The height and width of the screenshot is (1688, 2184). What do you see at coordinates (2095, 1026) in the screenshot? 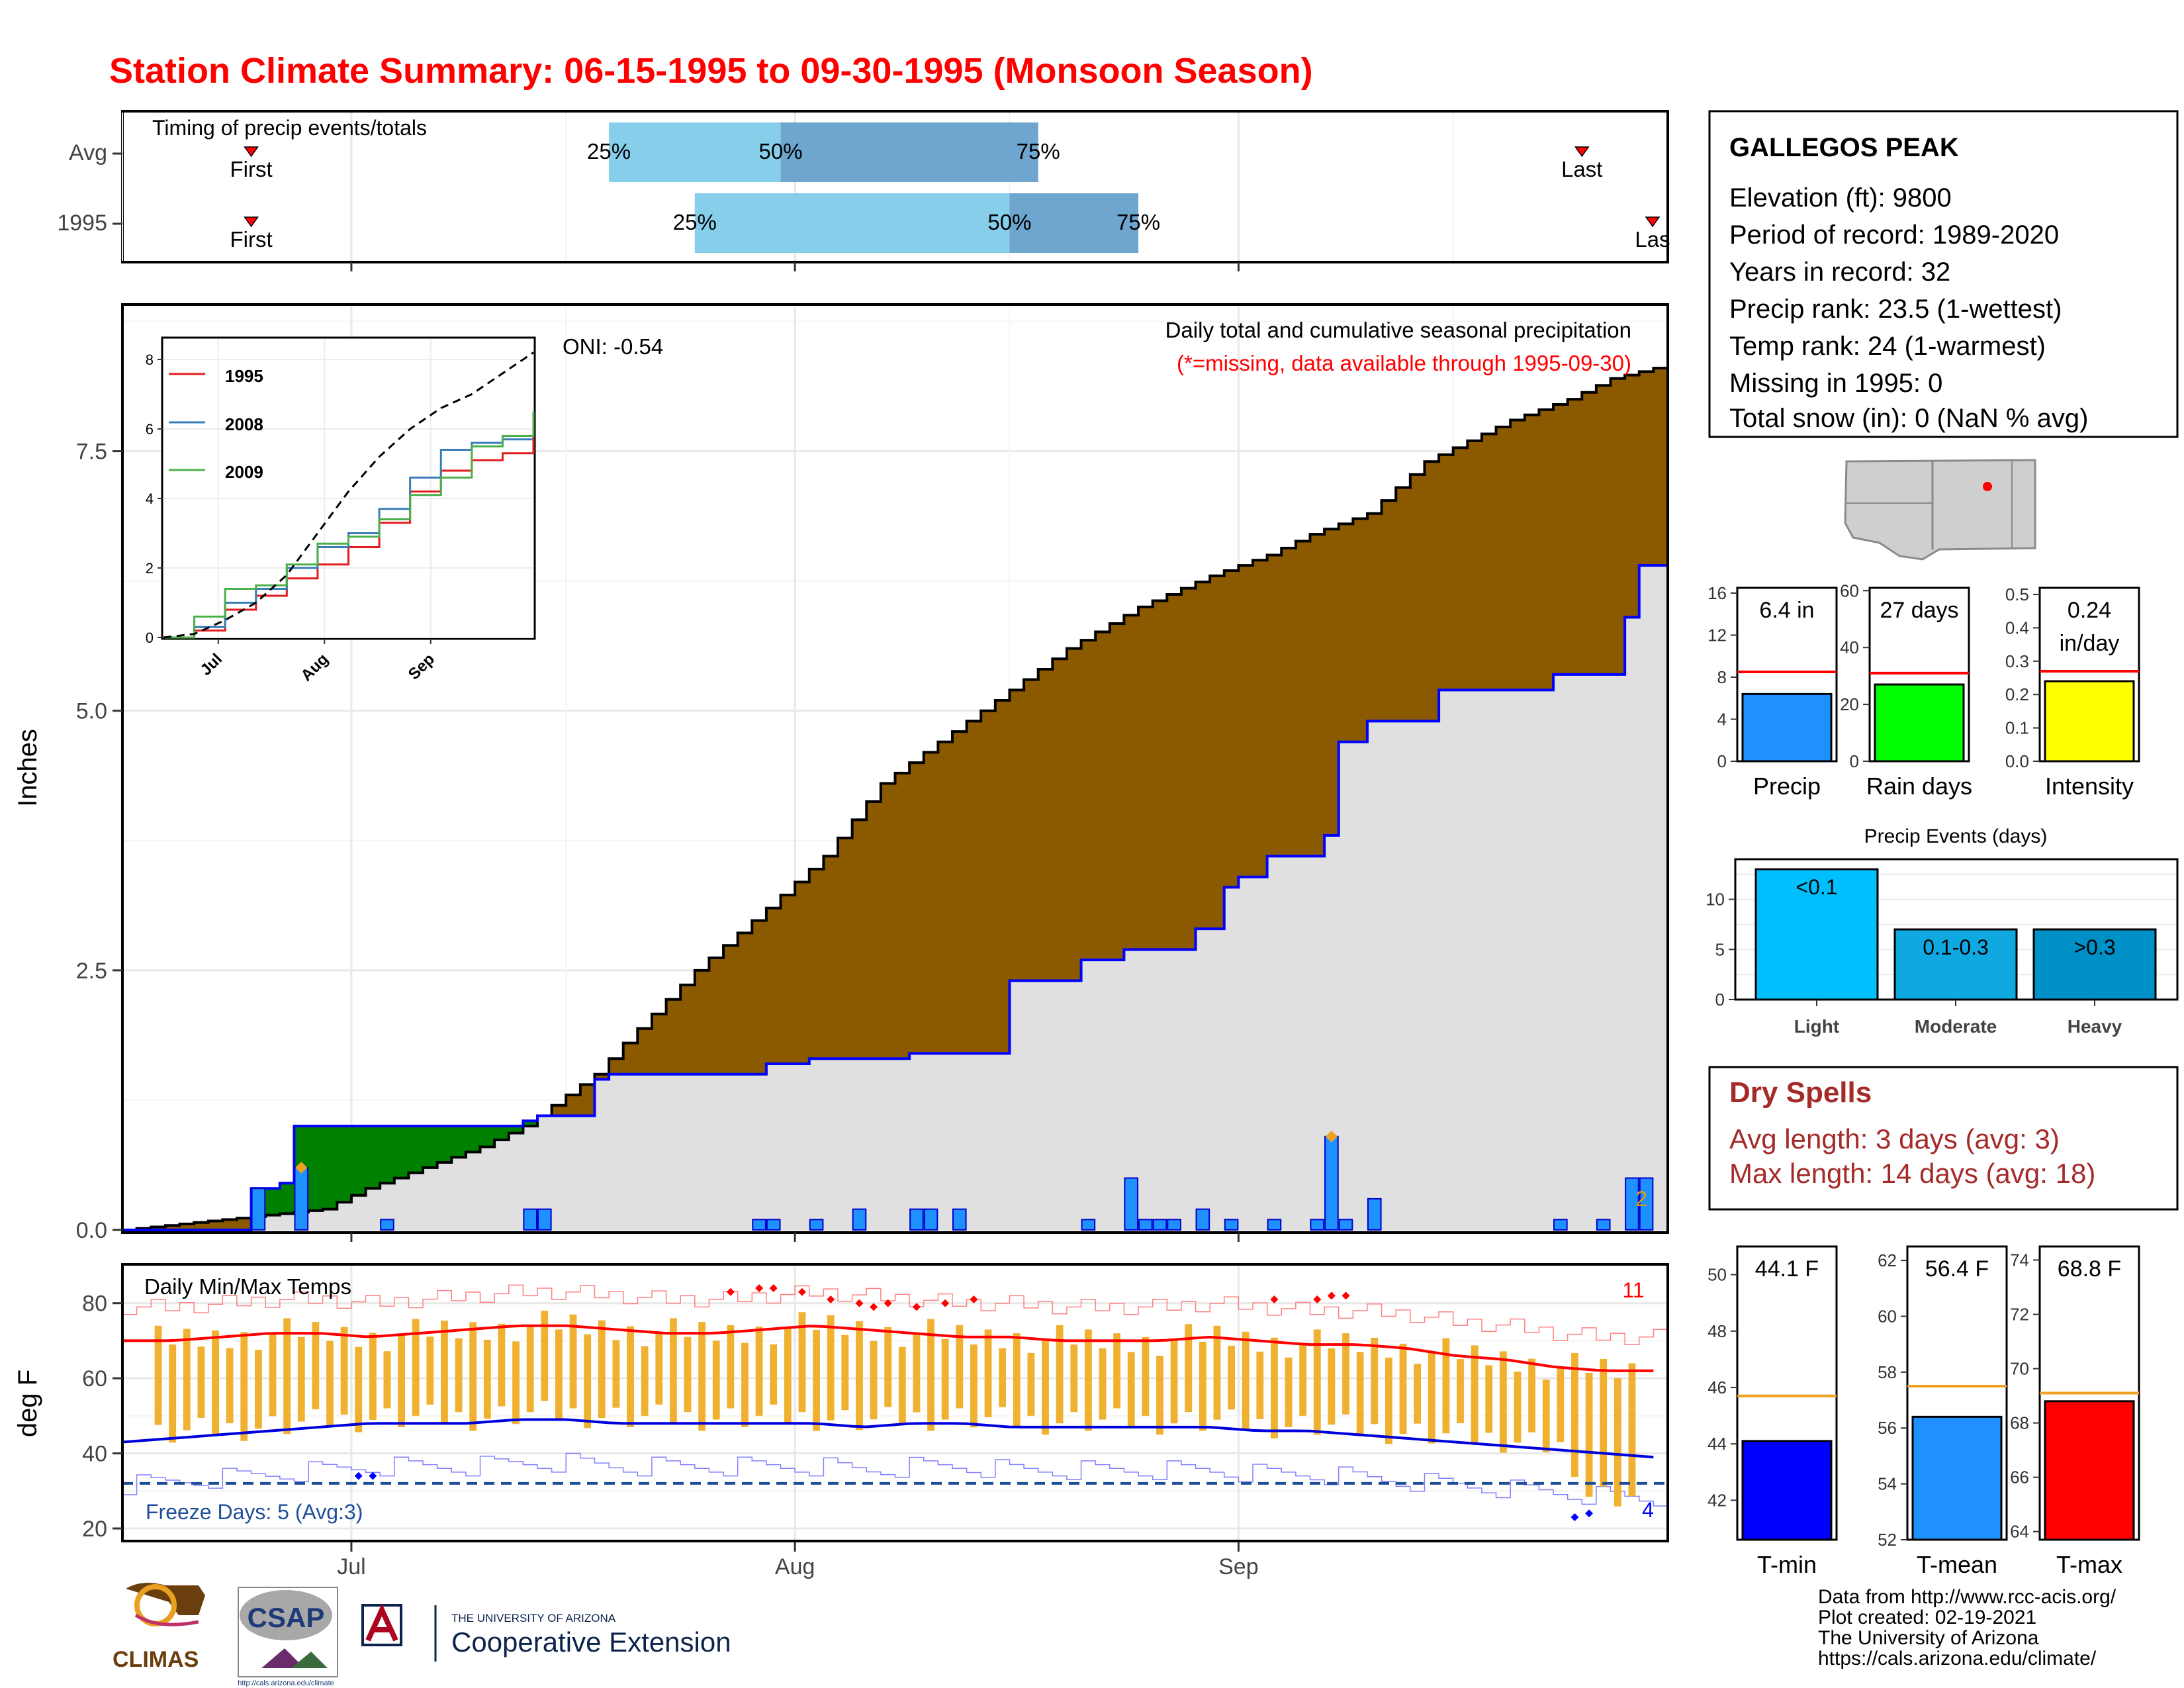
I see `event-category-label: Heavy` at bounding box center [2095, 1026].